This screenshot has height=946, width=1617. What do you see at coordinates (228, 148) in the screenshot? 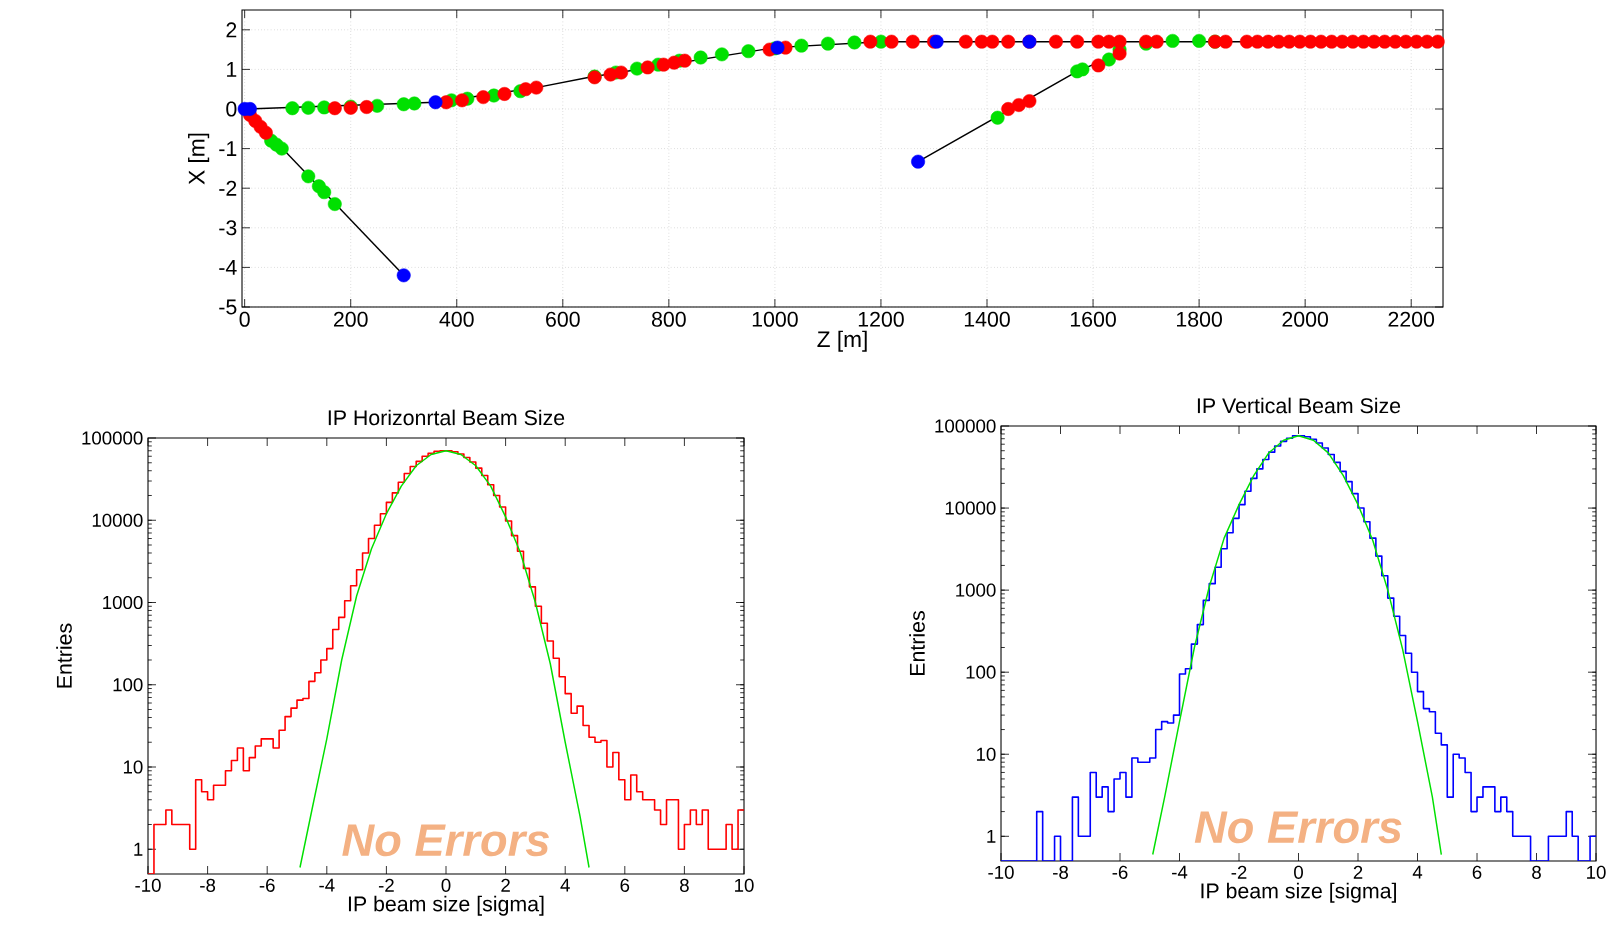
I see `y-tick-label: -1` at bounding box center [228, 148].